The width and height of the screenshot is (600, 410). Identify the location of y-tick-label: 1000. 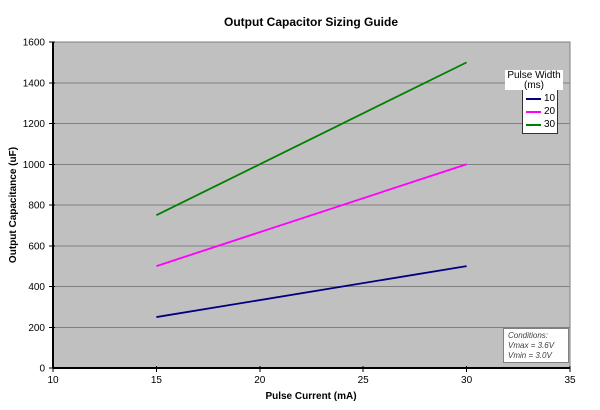
(34, 165).